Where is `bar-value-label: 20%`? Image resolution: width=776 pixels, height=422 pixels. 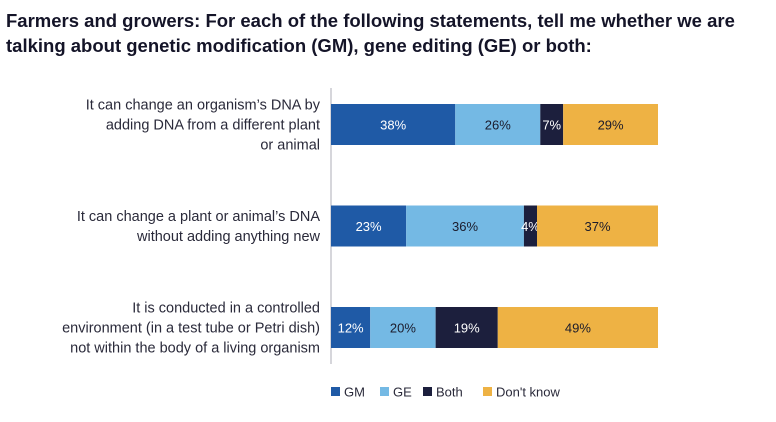
bar-value-label: 20% is located at coordinates (403, 328).